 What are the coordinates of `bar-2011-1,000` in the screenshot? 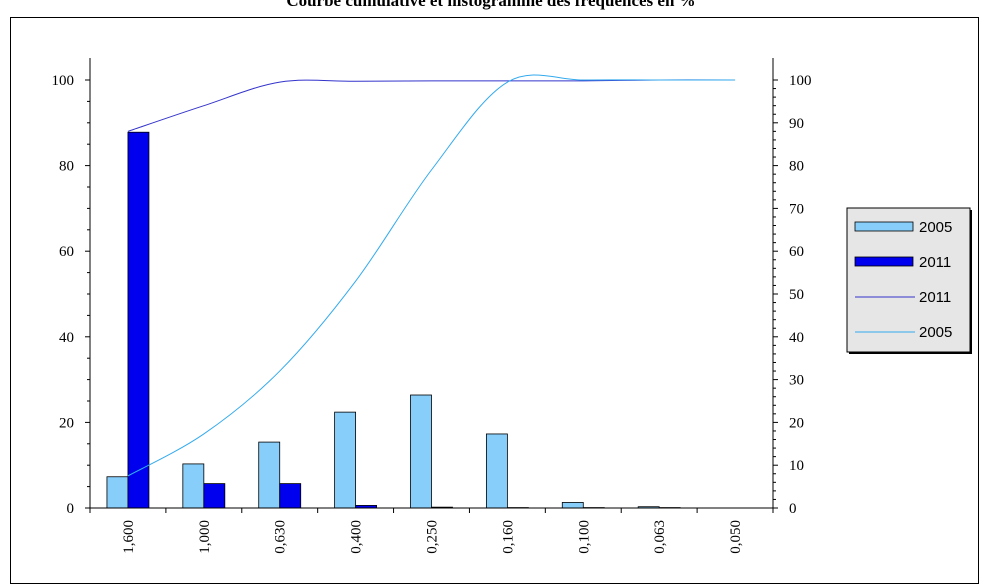 It's located at (214, 496).